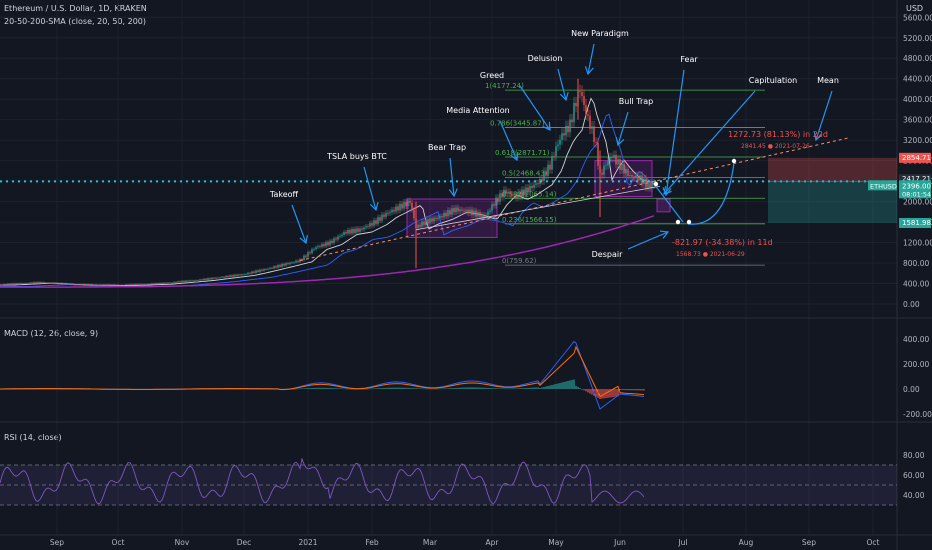 The width and height of the screenshot is (932, 550). Describe the element at coordinates (51, 333) in the screenshot. I see `macd-indicator-label: MACD (12, 26, close, 9)` at that location.